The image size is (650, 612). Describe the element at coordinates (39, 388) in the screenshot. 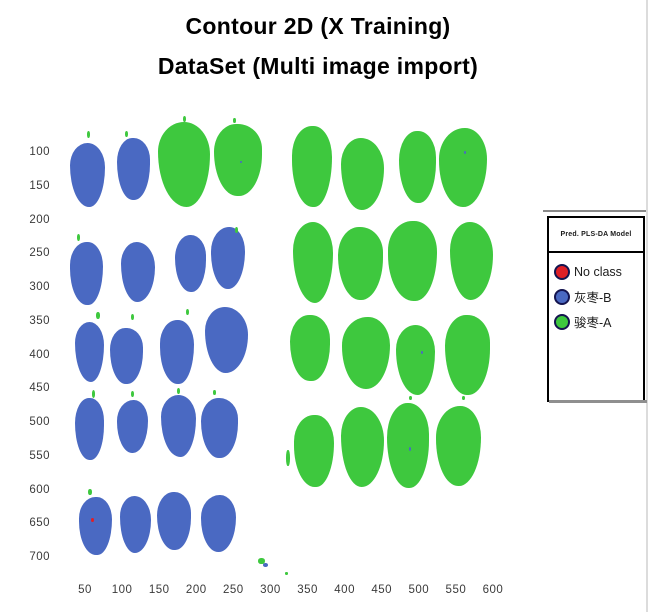

I see `y-tick-label: 450` at that location.